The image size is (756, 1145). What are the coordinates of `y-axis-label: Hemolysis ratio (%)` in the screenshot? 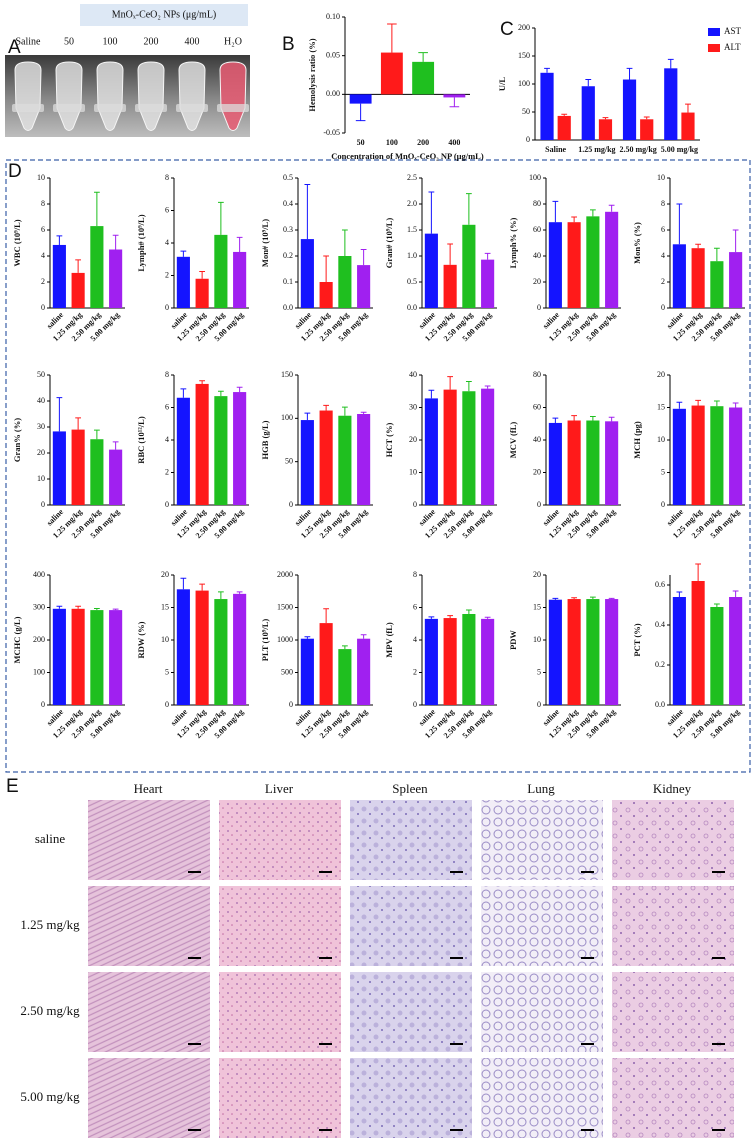 It's located at (312, 74).